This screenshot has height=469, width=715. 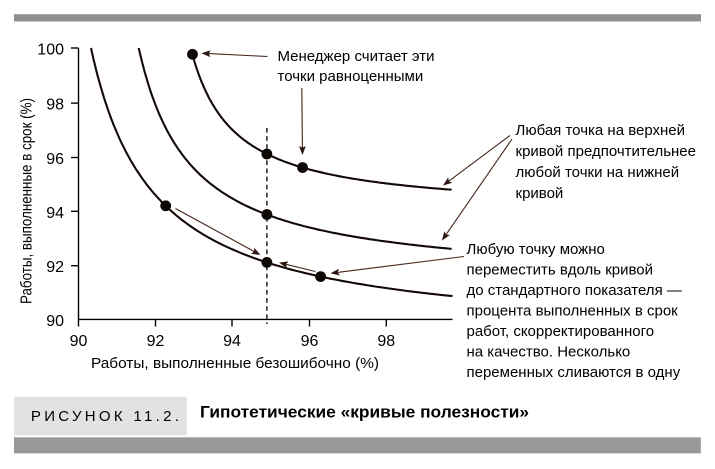 I want to click on svg-text: на качество. Несколько, so click(x=549, y=351).